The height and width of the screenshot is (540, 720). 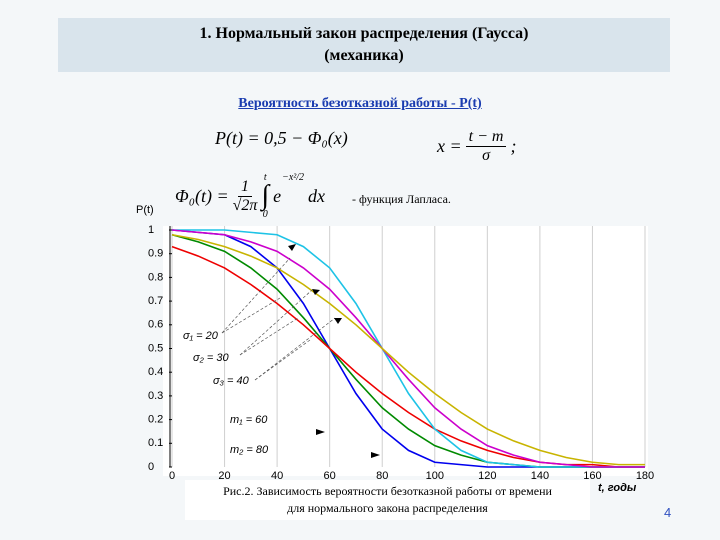 I want to click on exponent: −x²/2, so click(x=293, y=177).